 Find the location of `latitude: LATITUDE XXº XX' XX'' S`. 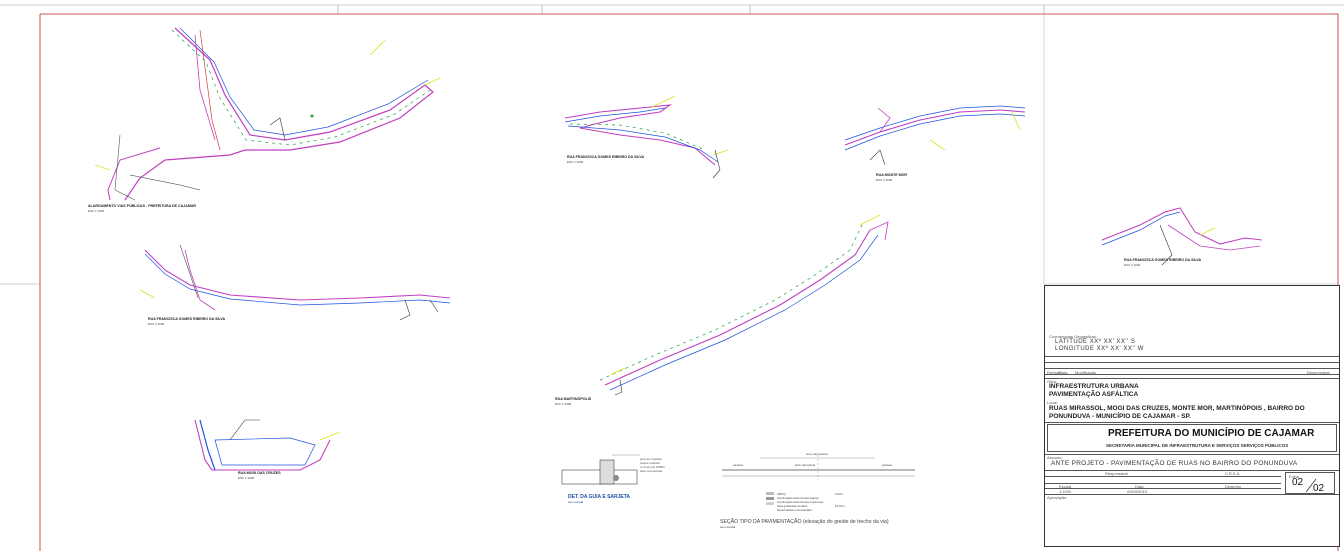

latitude: LATITUDE XXº XX' XX'' S is located at coordinates (1095, 342).